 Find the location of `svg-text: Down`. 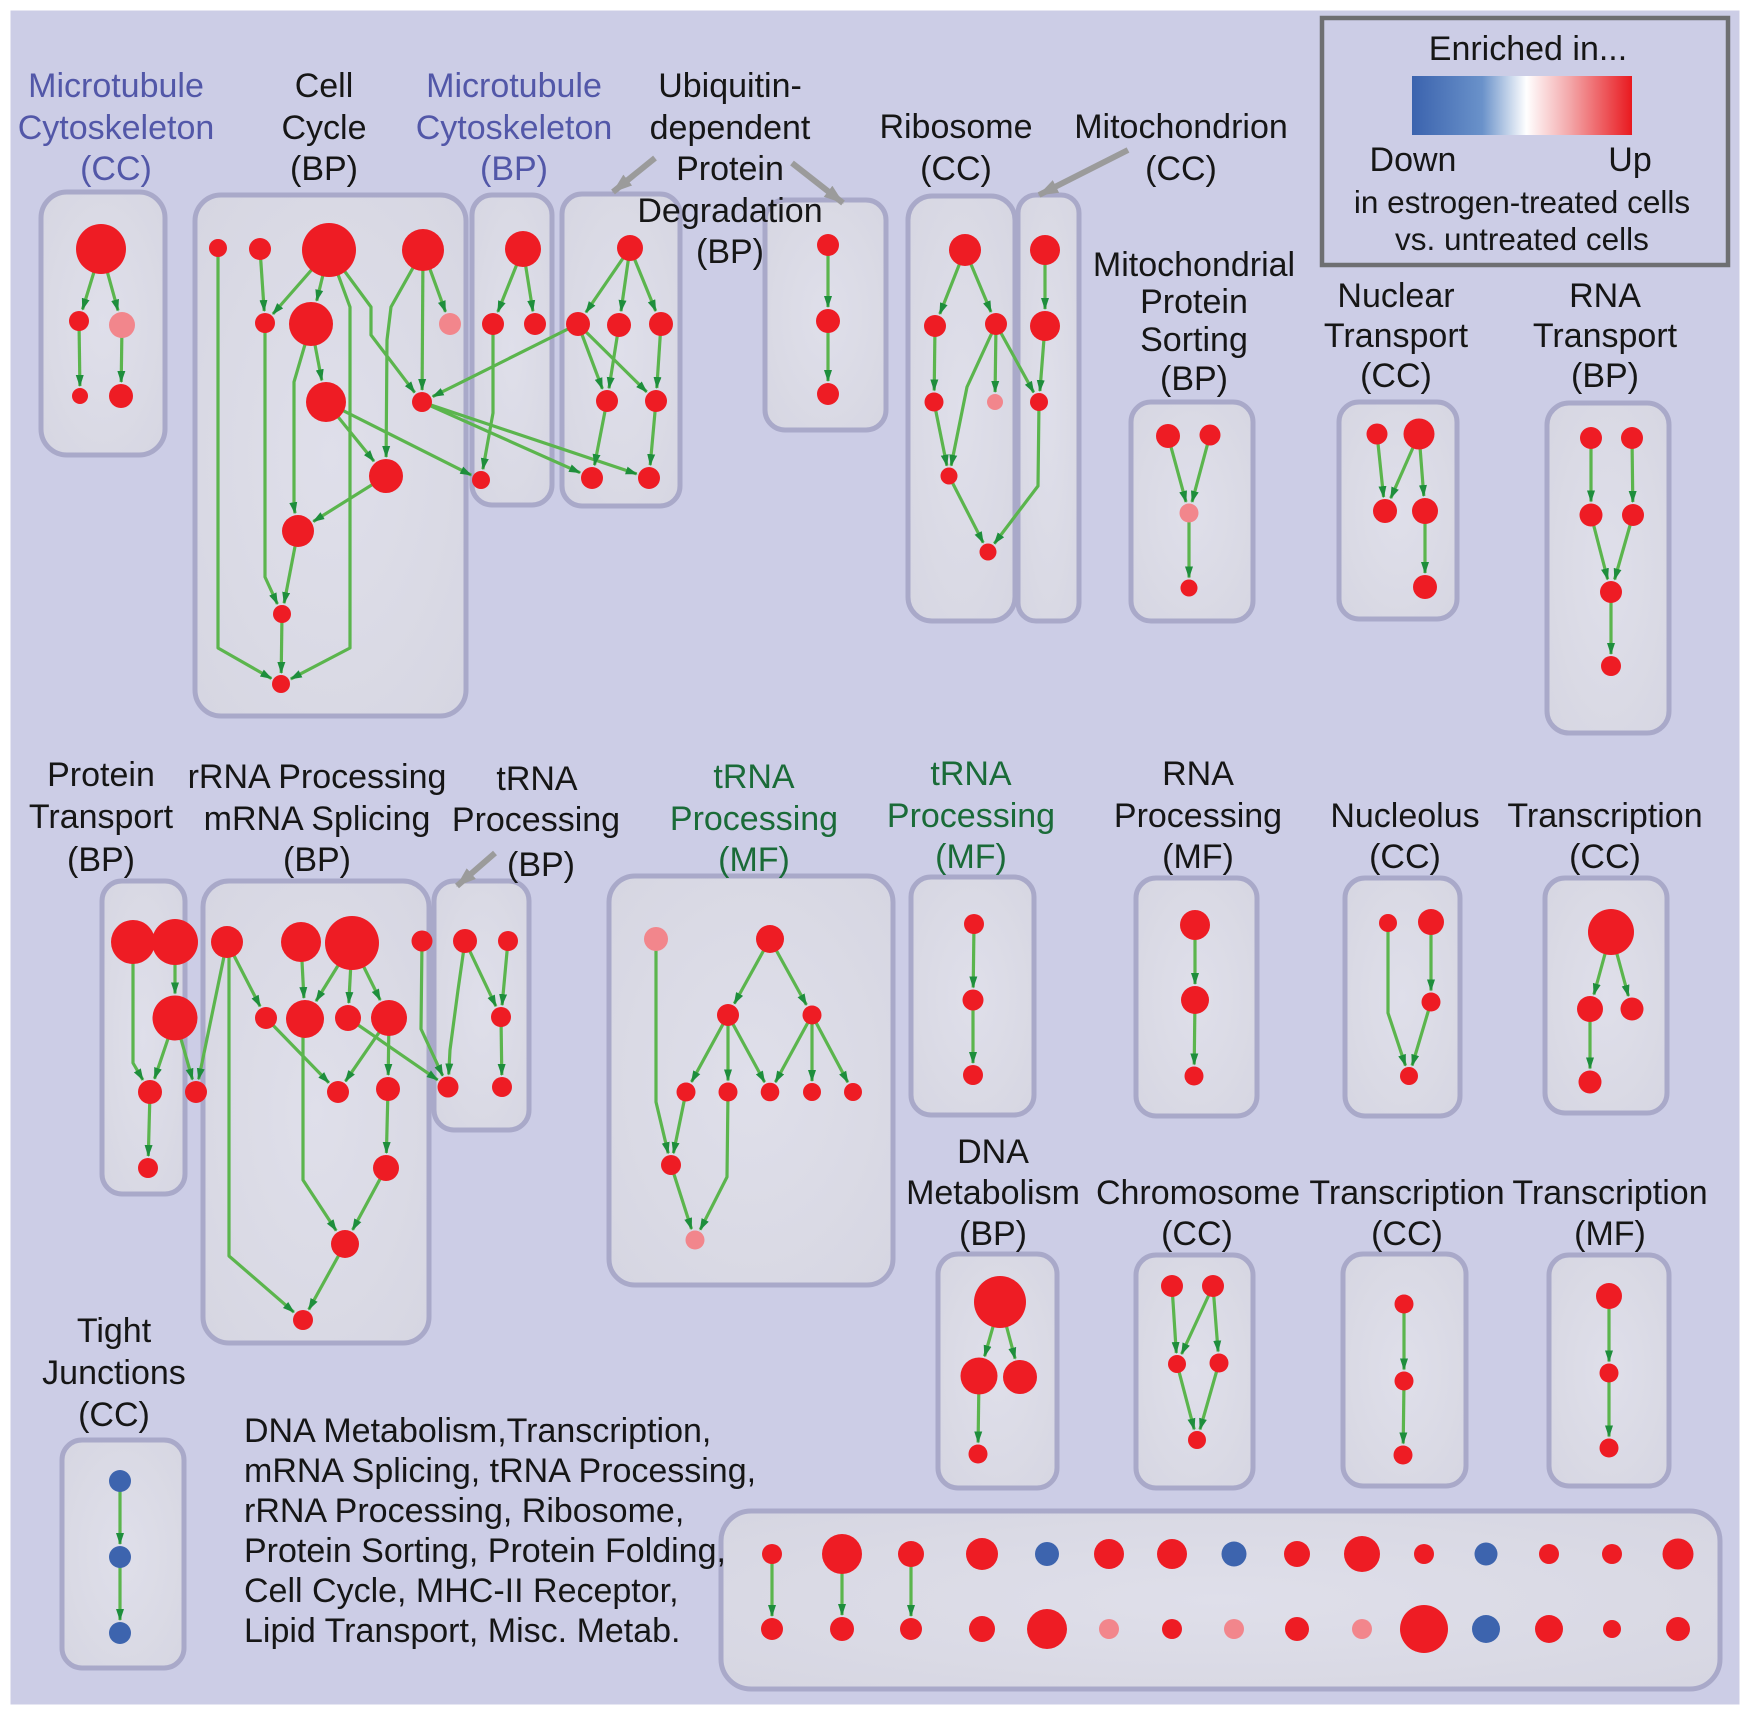

svg-text: Down is located at coordinates (1413, 160).